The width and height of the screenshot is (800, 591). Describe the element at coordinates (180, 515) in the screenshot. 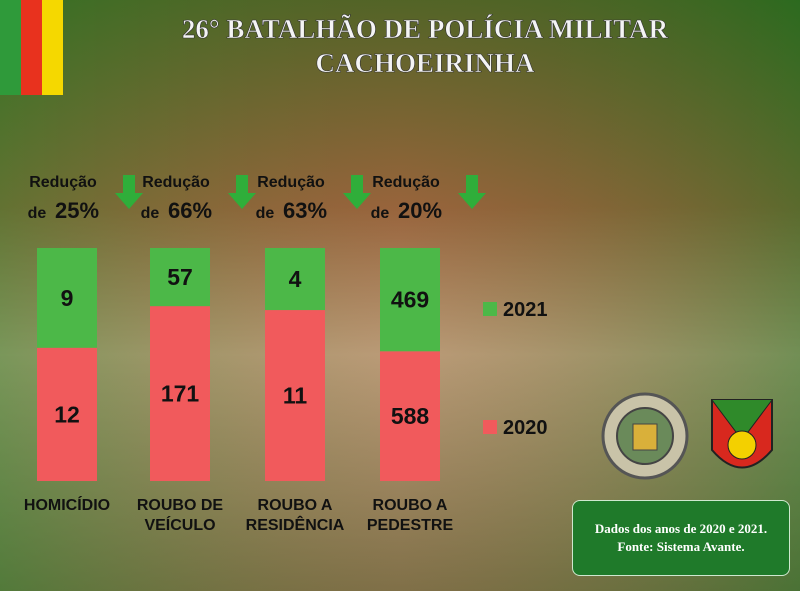

I see `x-tick-label: ROUBO DE VEÍCULO` at that location.